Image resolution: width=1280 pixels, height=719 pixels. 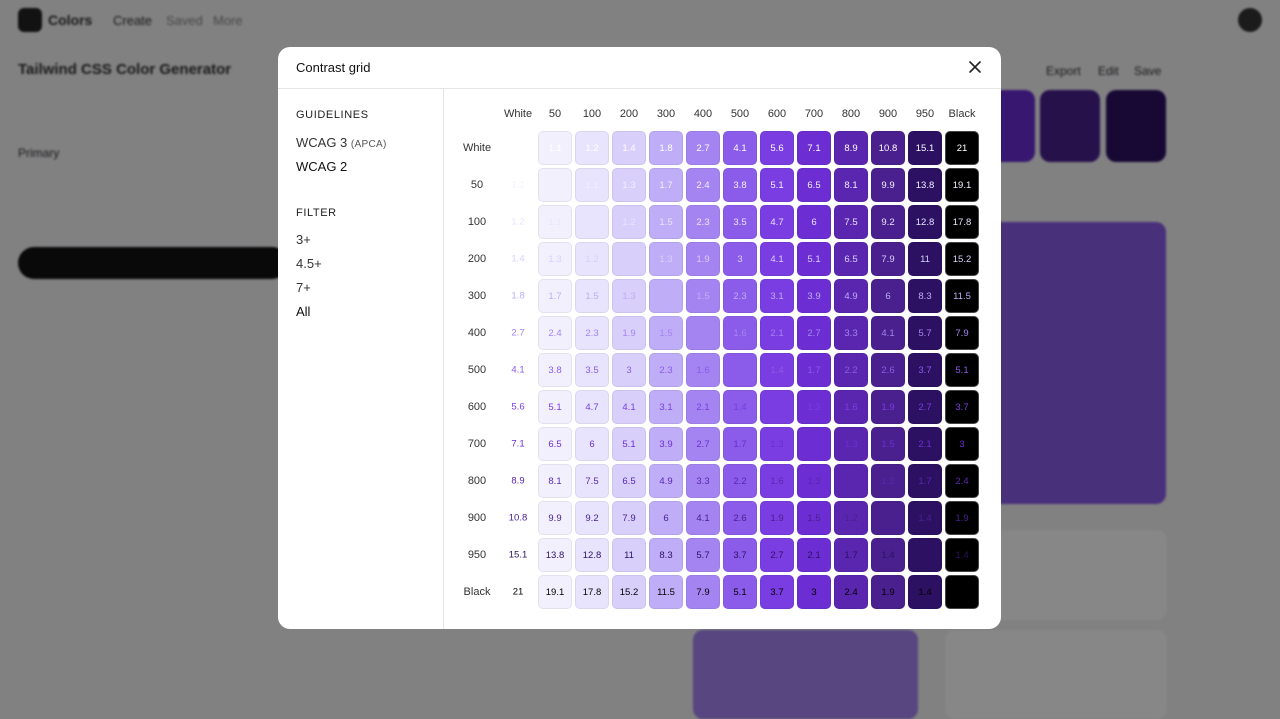 I want to click on filter-option: All, so click(x=303, y=311).